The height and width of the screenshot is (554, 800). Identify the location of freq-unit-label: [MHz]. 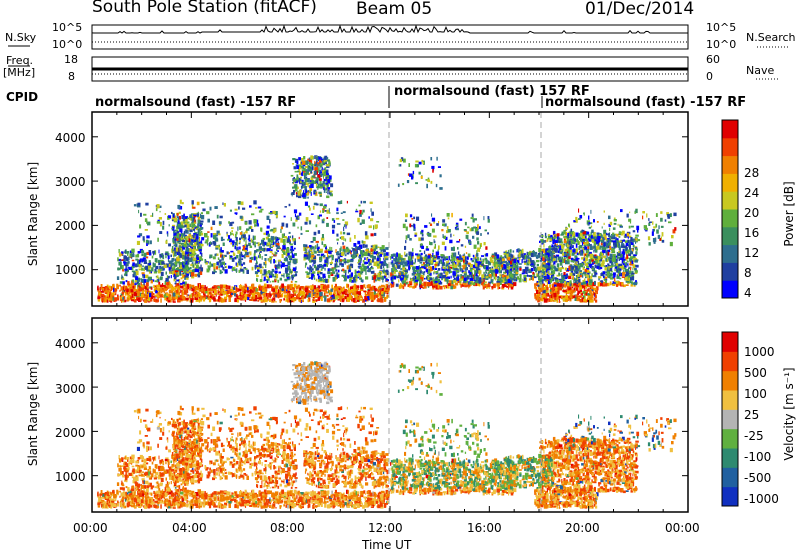
(19, 72).